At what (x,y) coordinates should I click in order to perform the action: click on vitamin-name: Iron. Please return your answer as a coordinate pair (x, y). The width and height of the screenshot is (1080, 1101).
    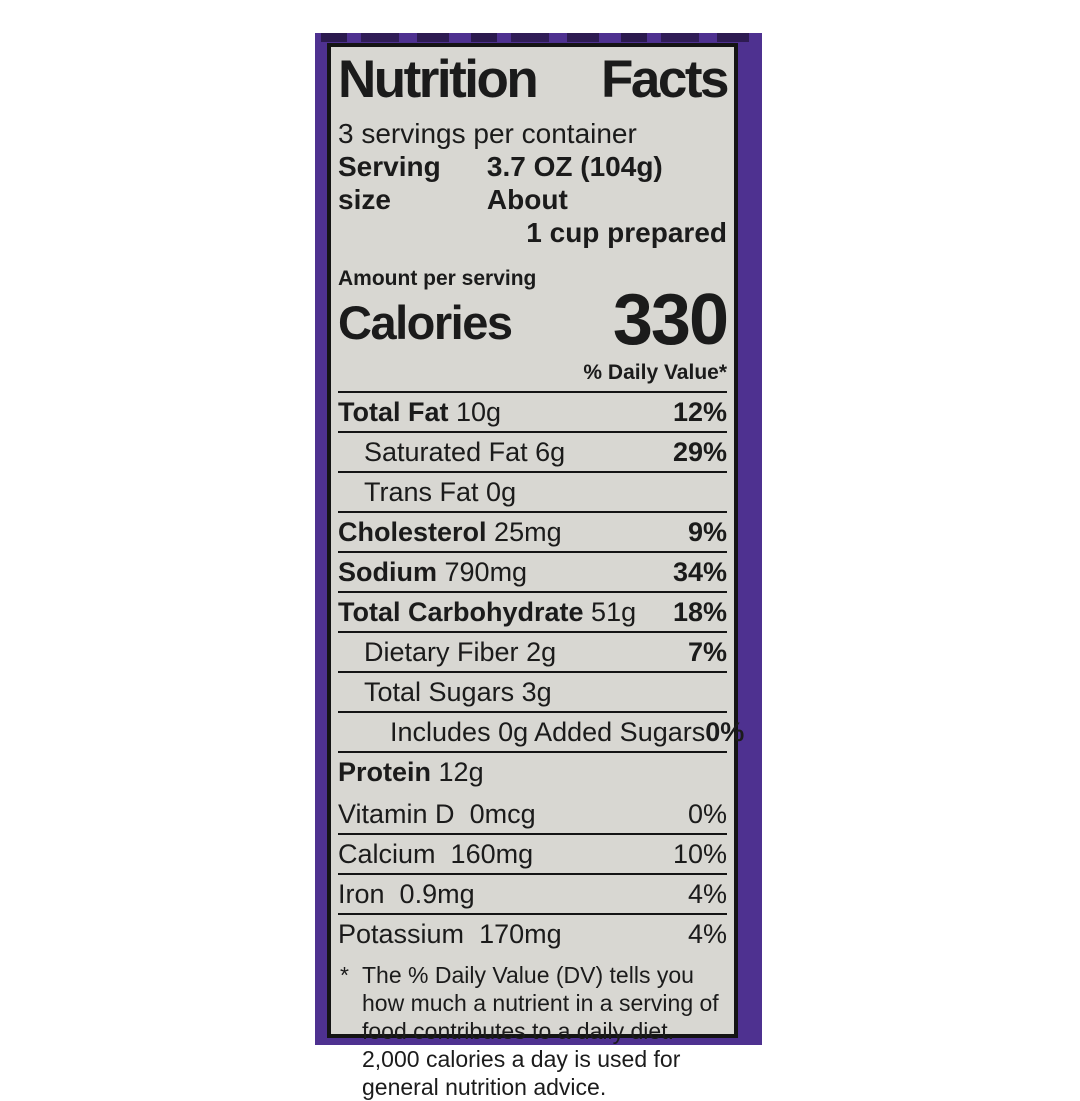
    Looking at the image, I should click on (361, 894).